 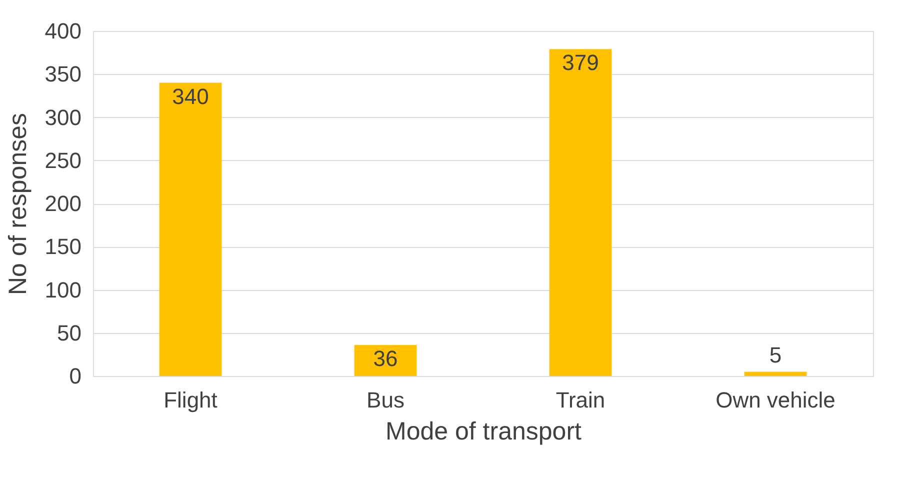 What do you see at coordinates (63, 160) in the screenshot?
I see `y-tick-label: 250` at bounding box center [63, 160].